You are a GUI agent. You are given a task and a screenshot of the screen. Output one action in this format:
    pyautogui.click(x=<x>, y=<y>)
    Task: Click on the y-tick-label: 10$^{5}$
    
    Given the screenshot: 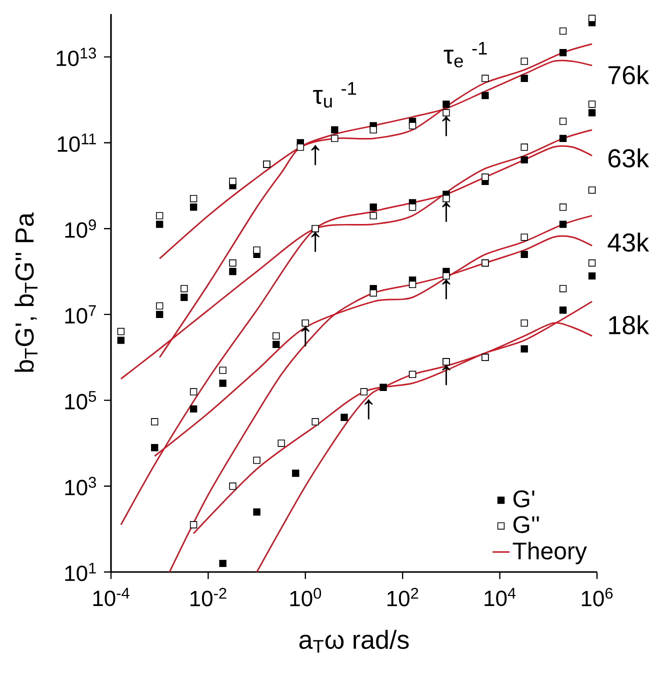 What is the action you would take?
    pyautogui.click(x=80, y=400)
    